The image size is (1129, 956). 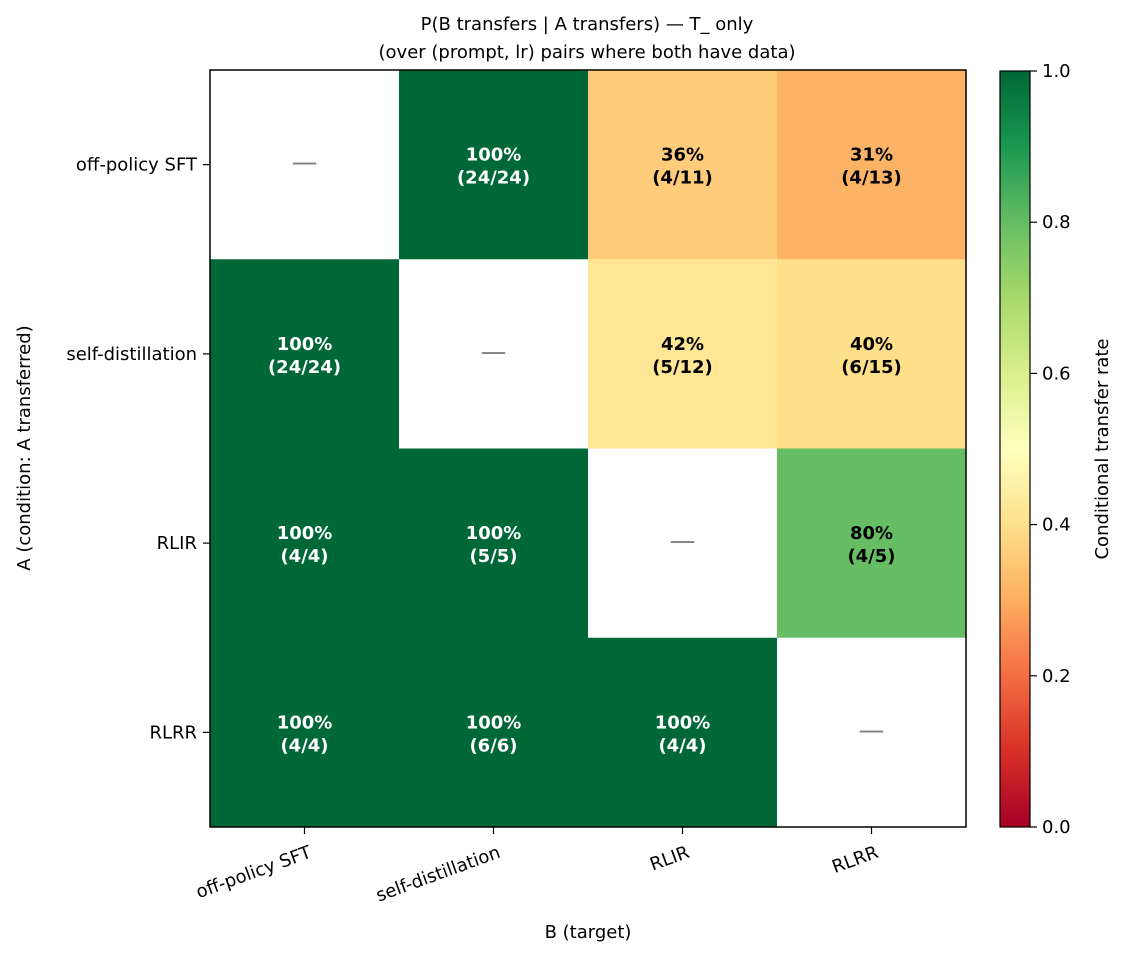 I want to click on x-tick-label: self-distillation, so click(x=438, y=874).